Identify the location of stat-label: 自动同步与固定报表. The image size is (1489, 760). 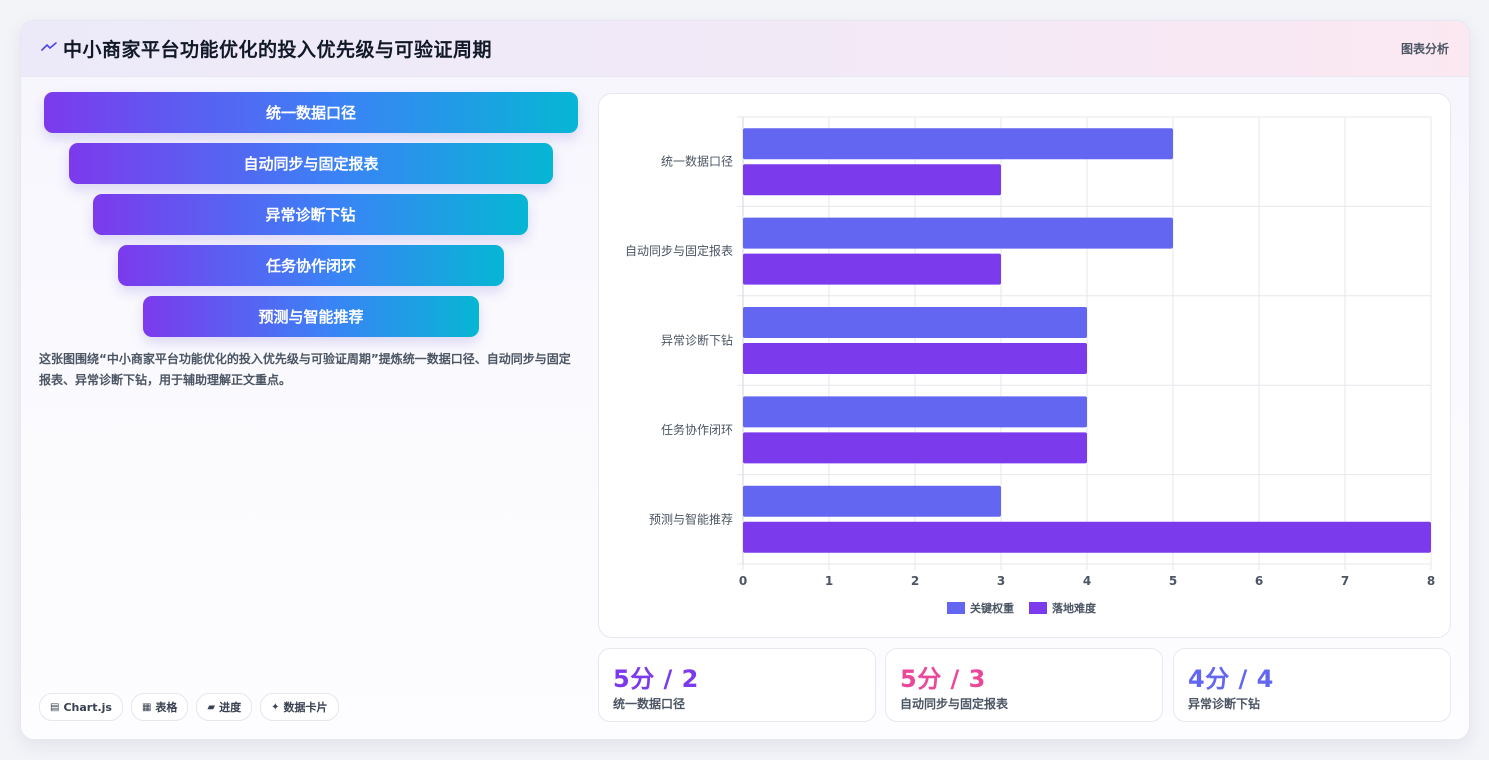
(954, 704).